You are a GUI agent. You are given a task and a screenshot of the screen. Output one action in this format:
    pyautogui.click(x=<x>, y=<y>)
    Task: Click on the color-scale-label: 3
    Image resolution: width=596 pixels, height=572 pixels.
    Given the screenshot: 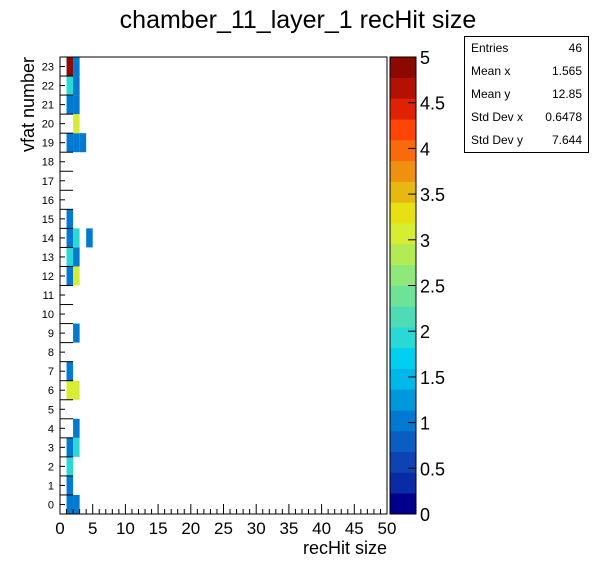 What is the action you would take?
    pyautogui.click(x=425, y=241)
    